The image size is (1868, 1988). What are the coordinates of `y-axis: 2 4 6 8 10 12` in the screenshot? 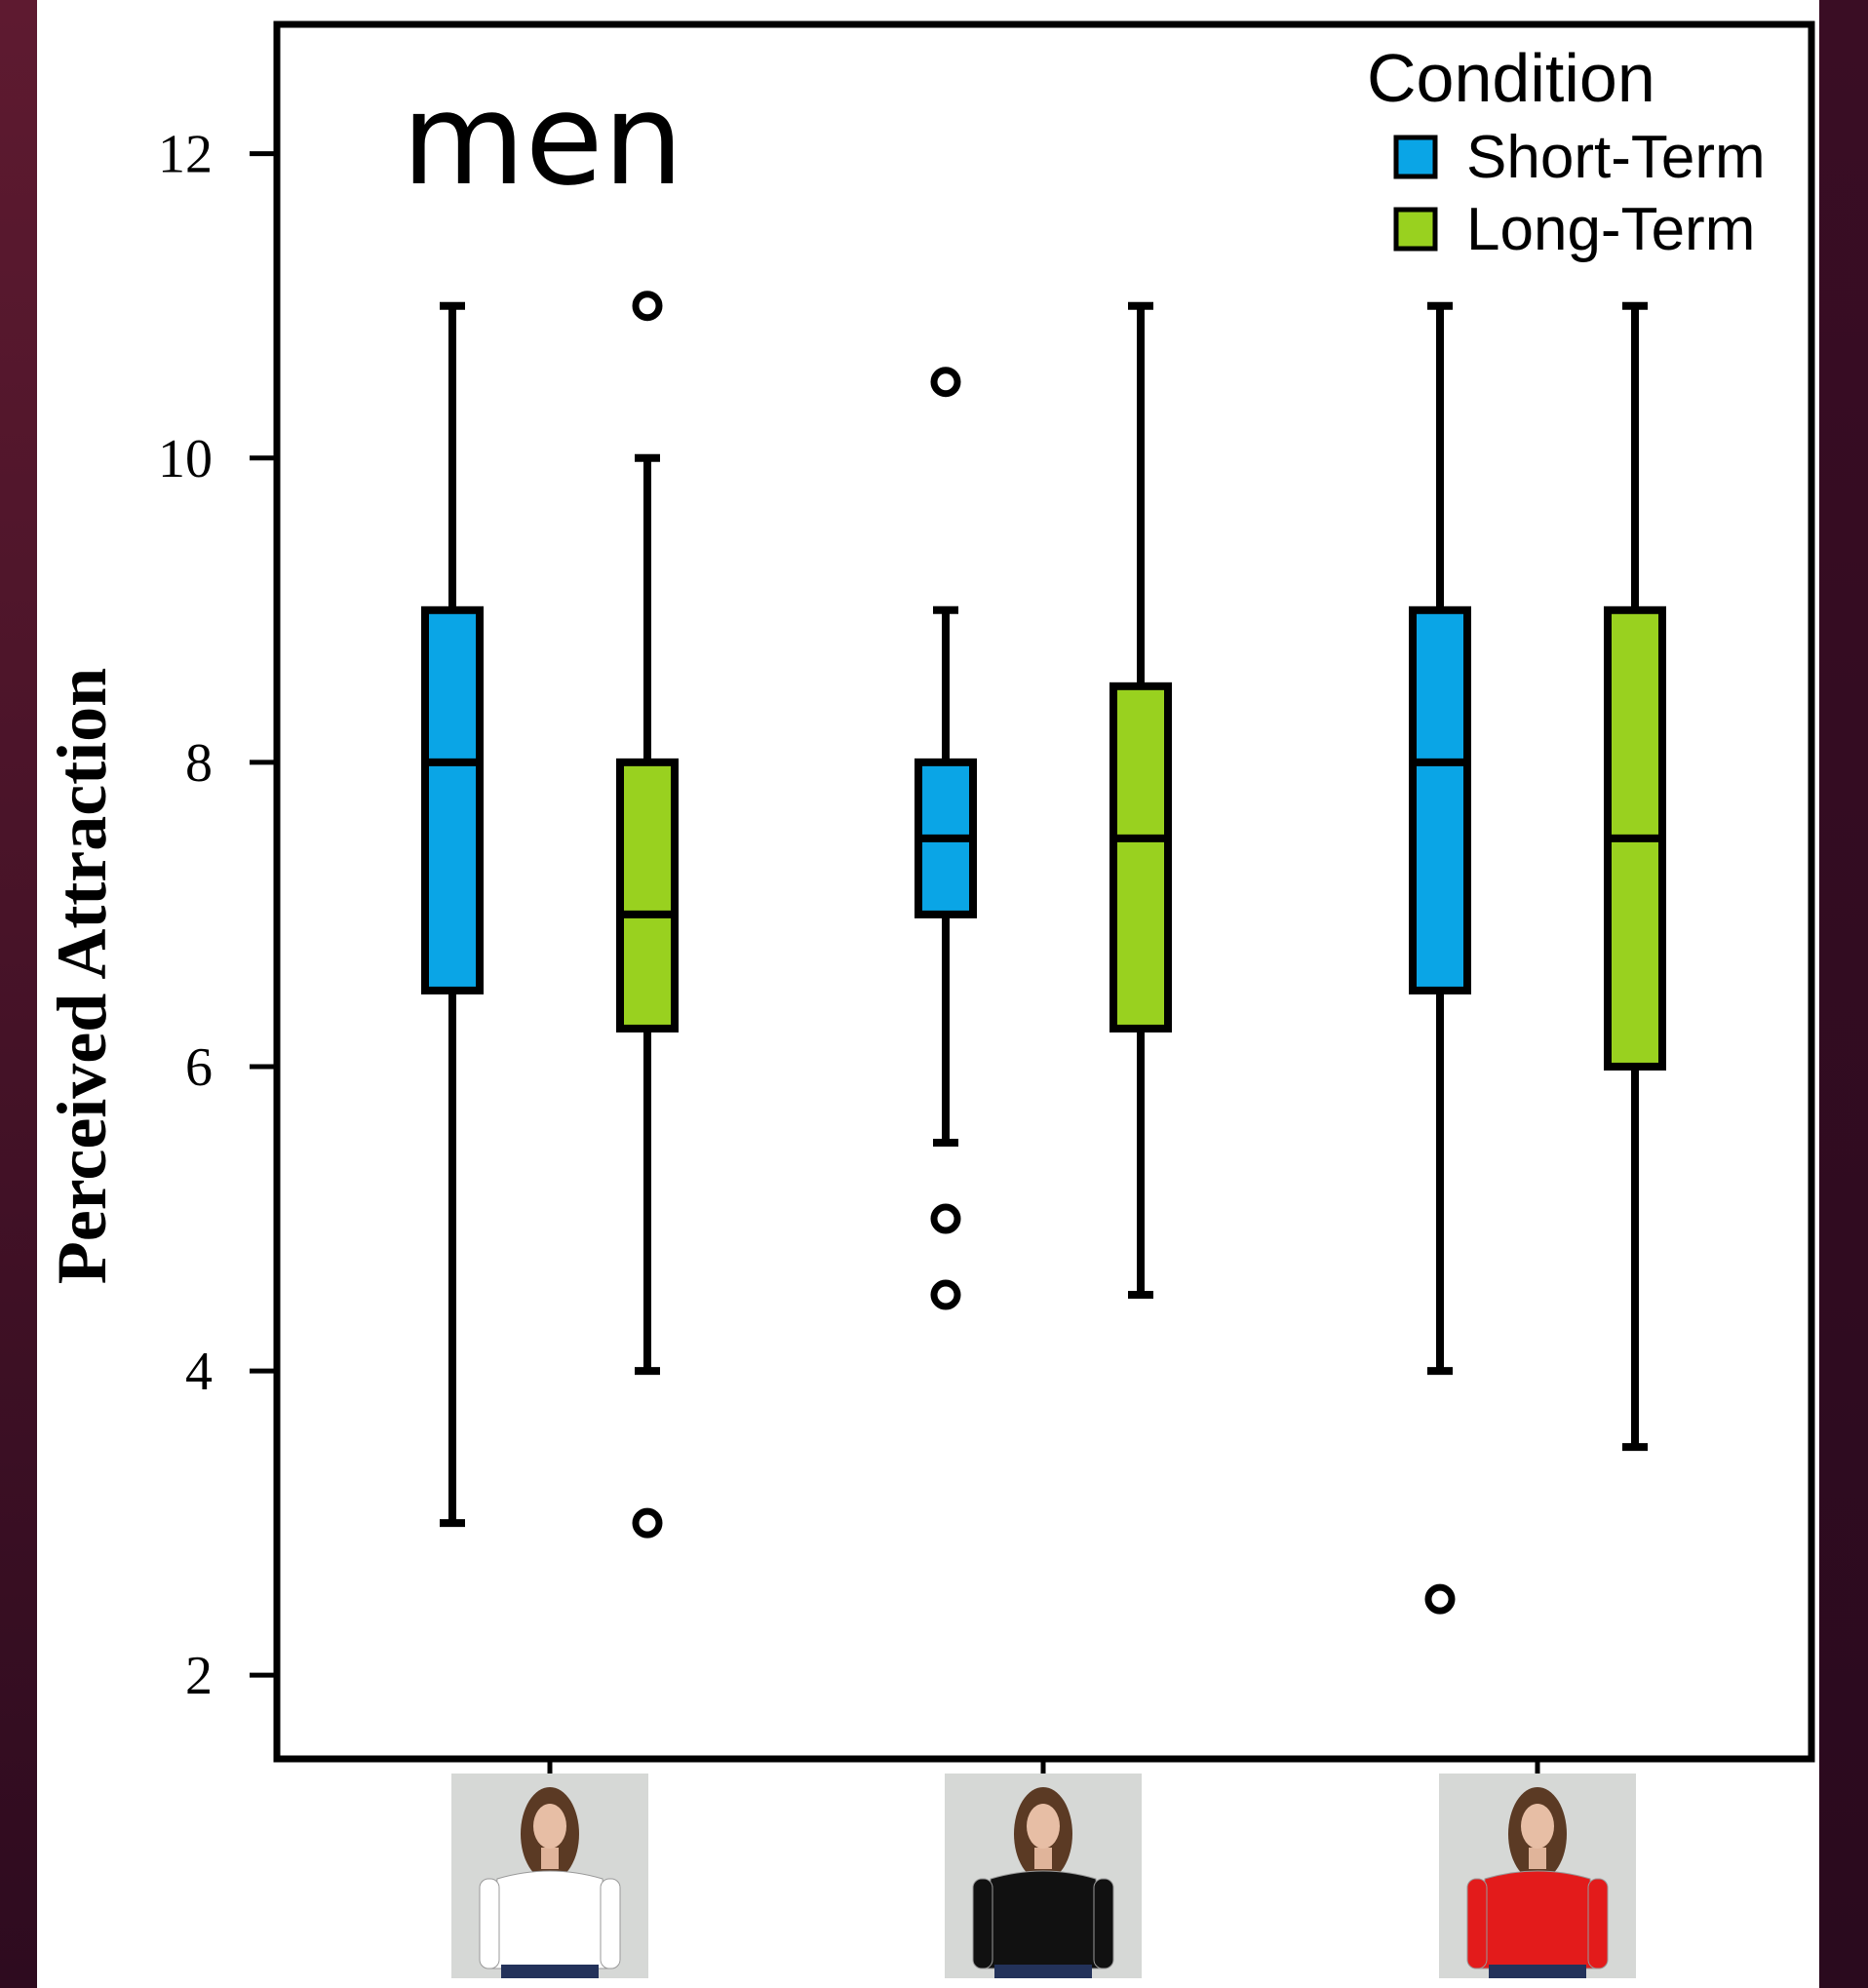 It's located at (217, 915).